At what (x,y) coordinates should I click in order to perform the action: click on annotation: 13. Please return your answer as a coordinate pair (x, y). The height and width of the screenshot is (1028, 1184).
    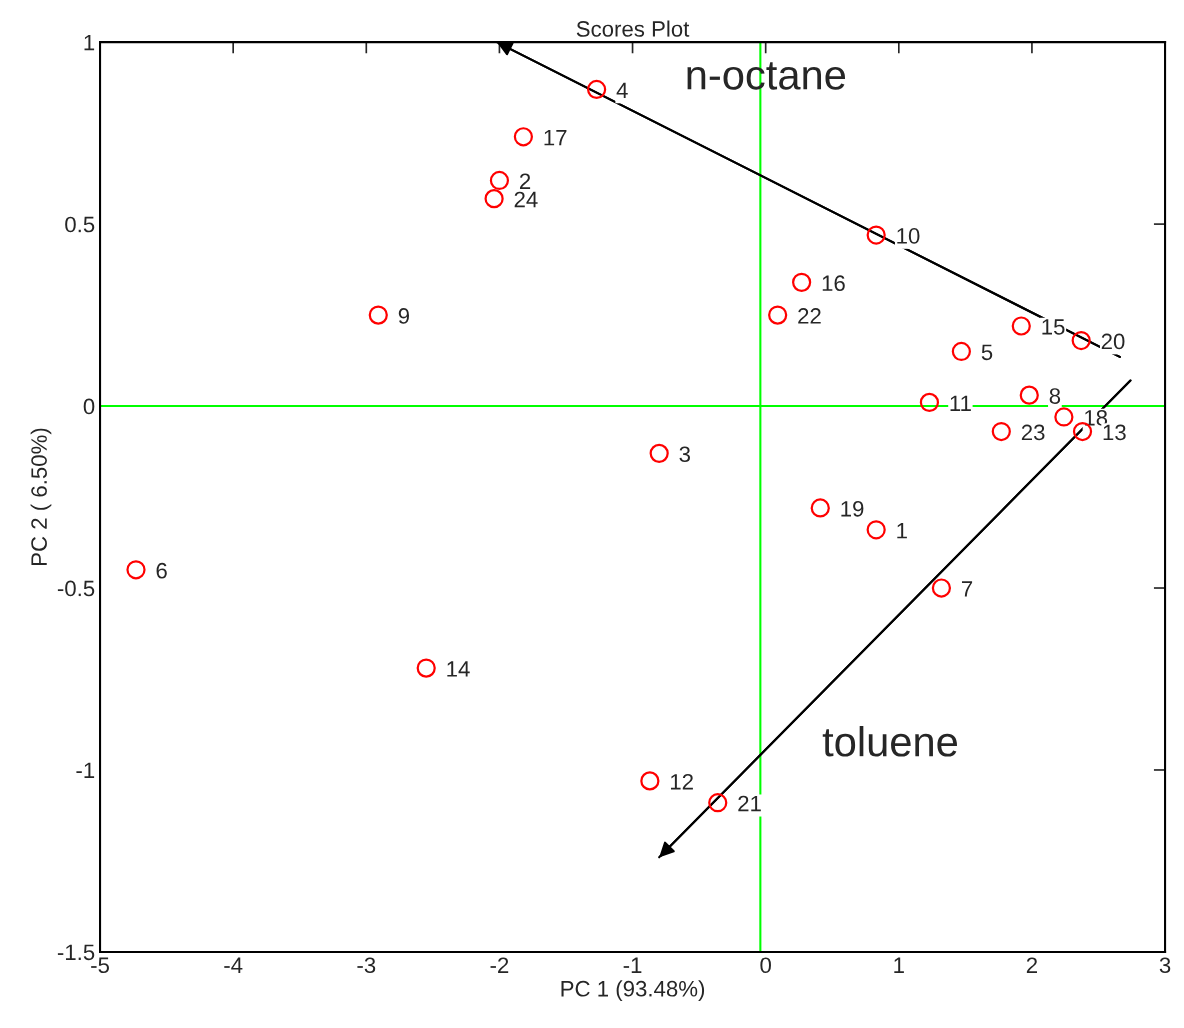
    Looking at the image, I should click on (1114, 432).